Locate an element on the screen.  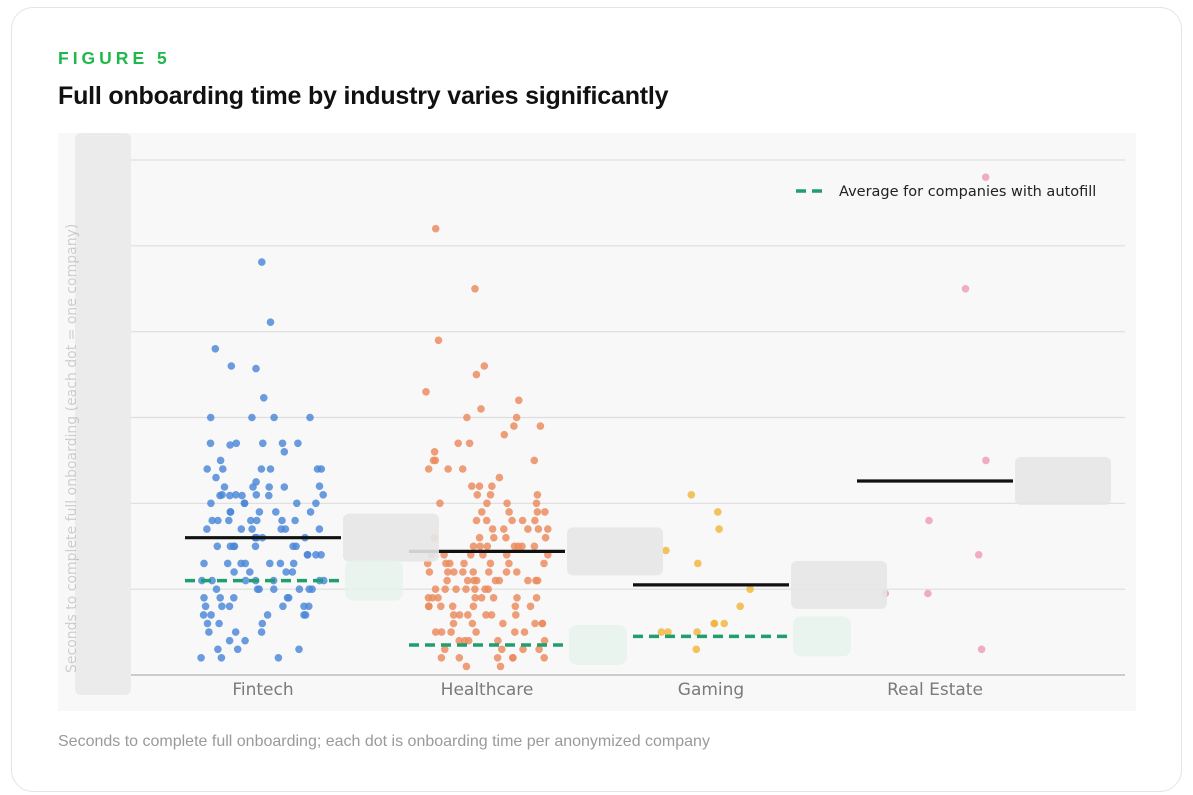
x-tick-label: Fintech is located at coordinates (262, 690).